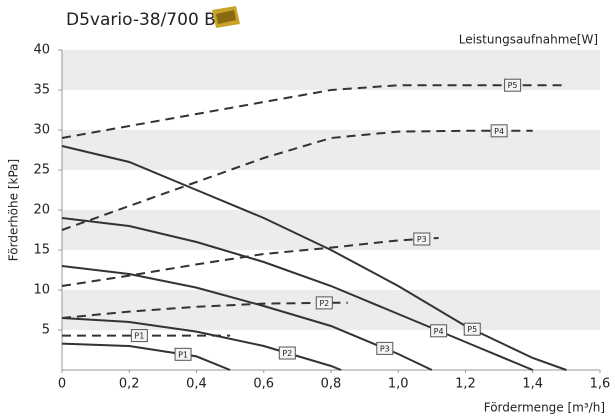  I want to click on product-icon, so click(226, 17).